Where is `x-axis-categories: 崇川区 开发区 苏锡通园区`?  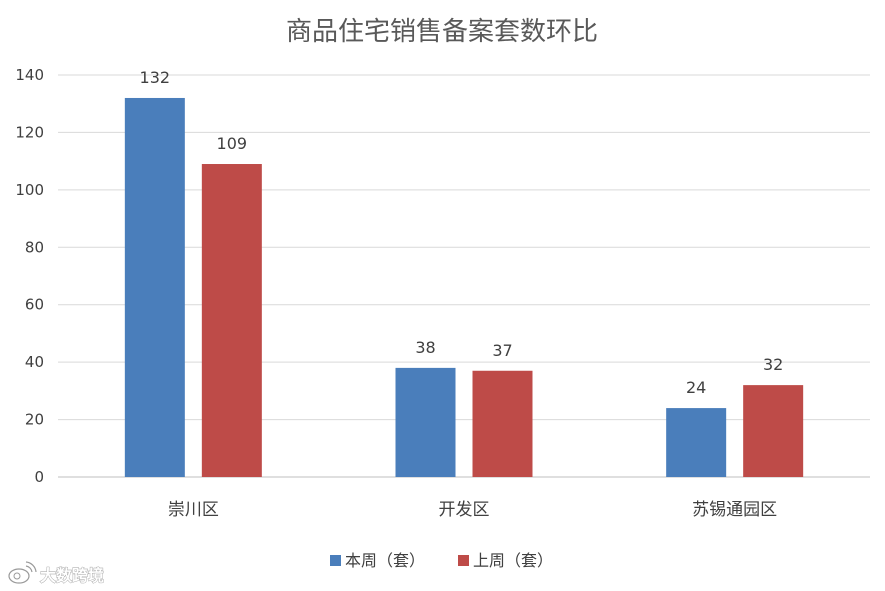 x-axis-categories: 崇川区 开发区 苏锡通园区 is located at coordinates (472, 510).